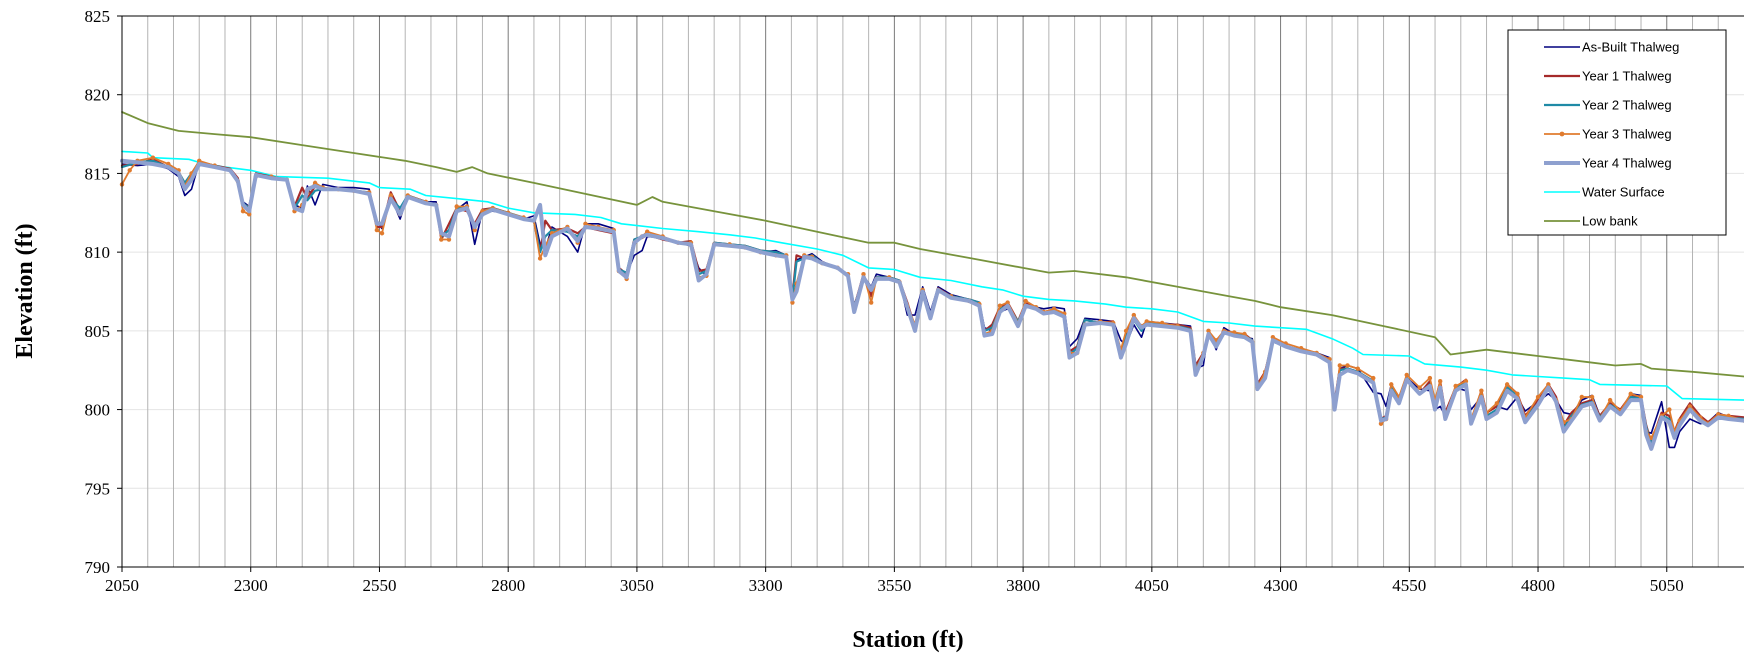  I want to click on x-tick-label: 4300, so click(1281, 585).